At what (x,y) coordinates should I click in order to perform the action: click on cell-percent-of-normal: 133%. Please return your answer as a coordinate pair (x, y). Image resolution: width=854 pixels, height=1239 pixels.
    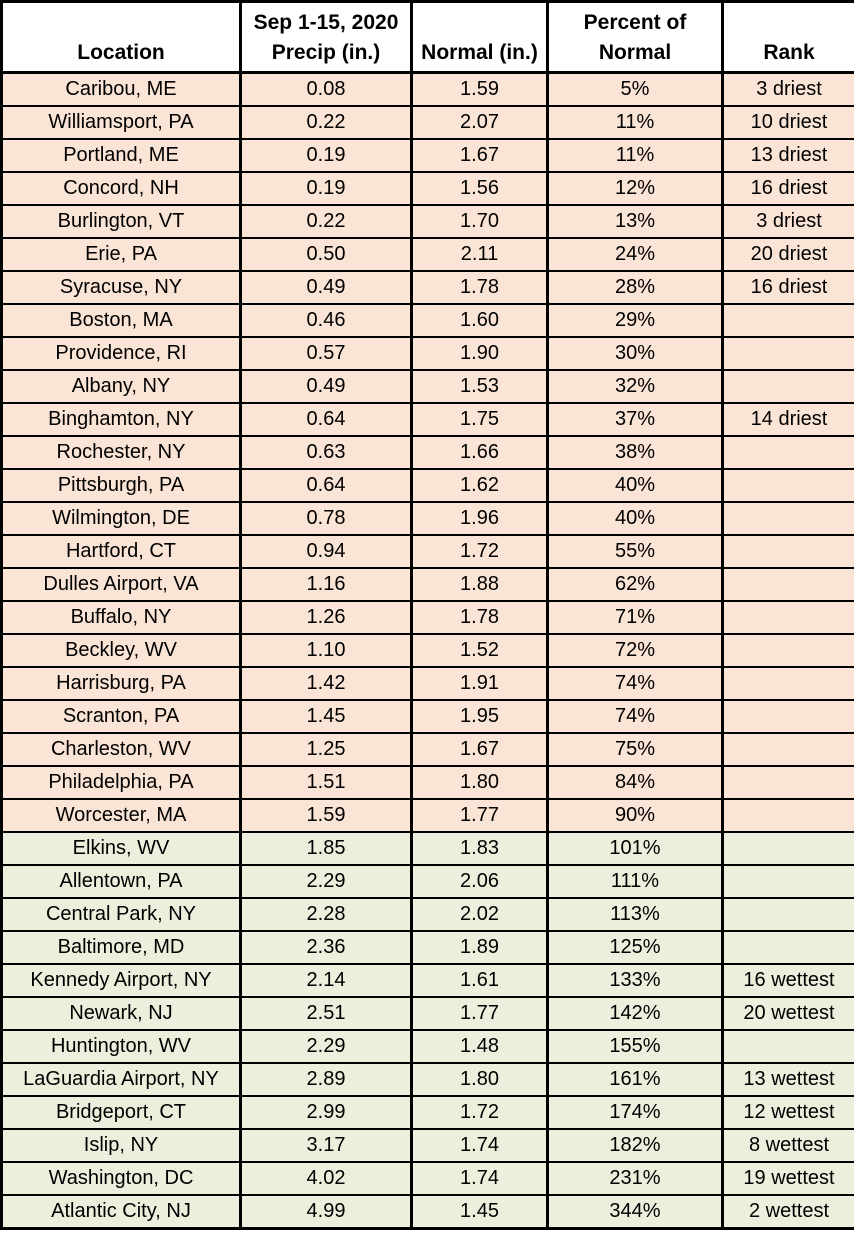
    Looking at the image, I should click on (635, 980).